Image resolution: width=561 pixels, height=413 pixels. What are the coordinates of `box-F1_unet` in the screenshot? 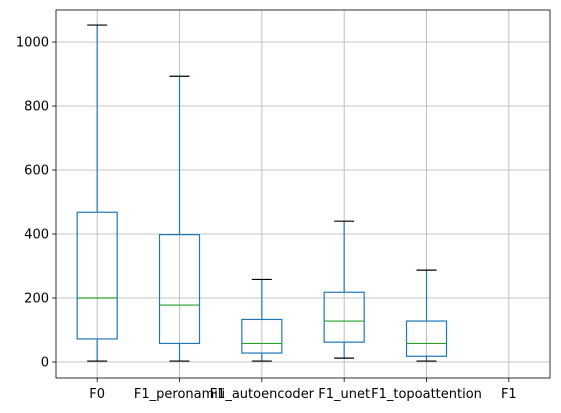 It's located at (344, 289).